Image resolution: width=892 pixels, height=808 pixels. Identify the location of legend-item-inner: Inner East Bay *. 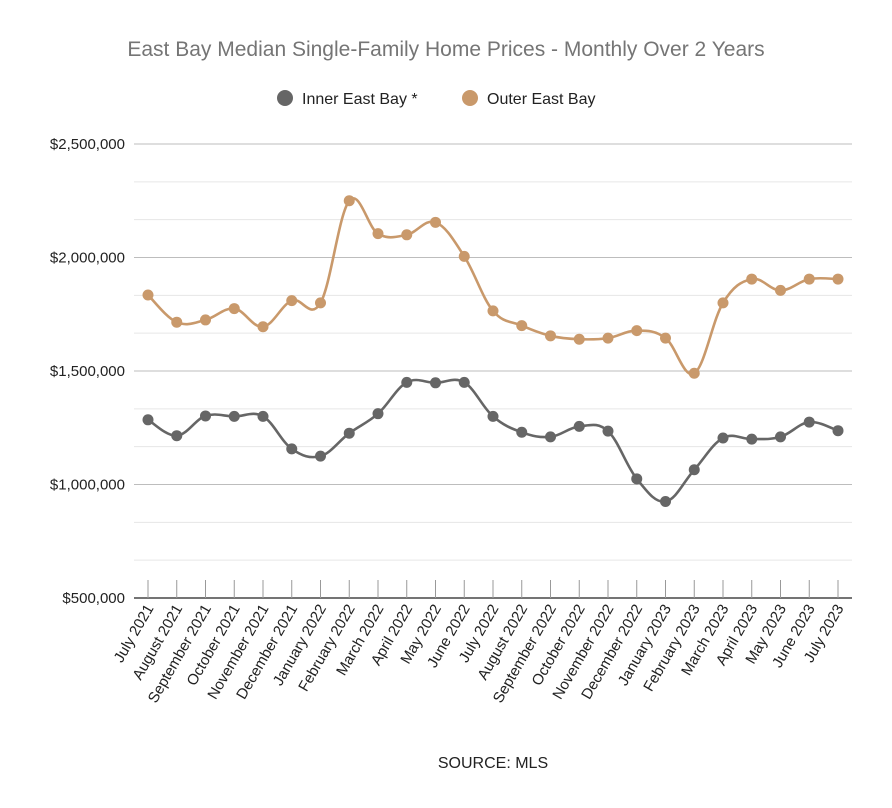
(347, 99).